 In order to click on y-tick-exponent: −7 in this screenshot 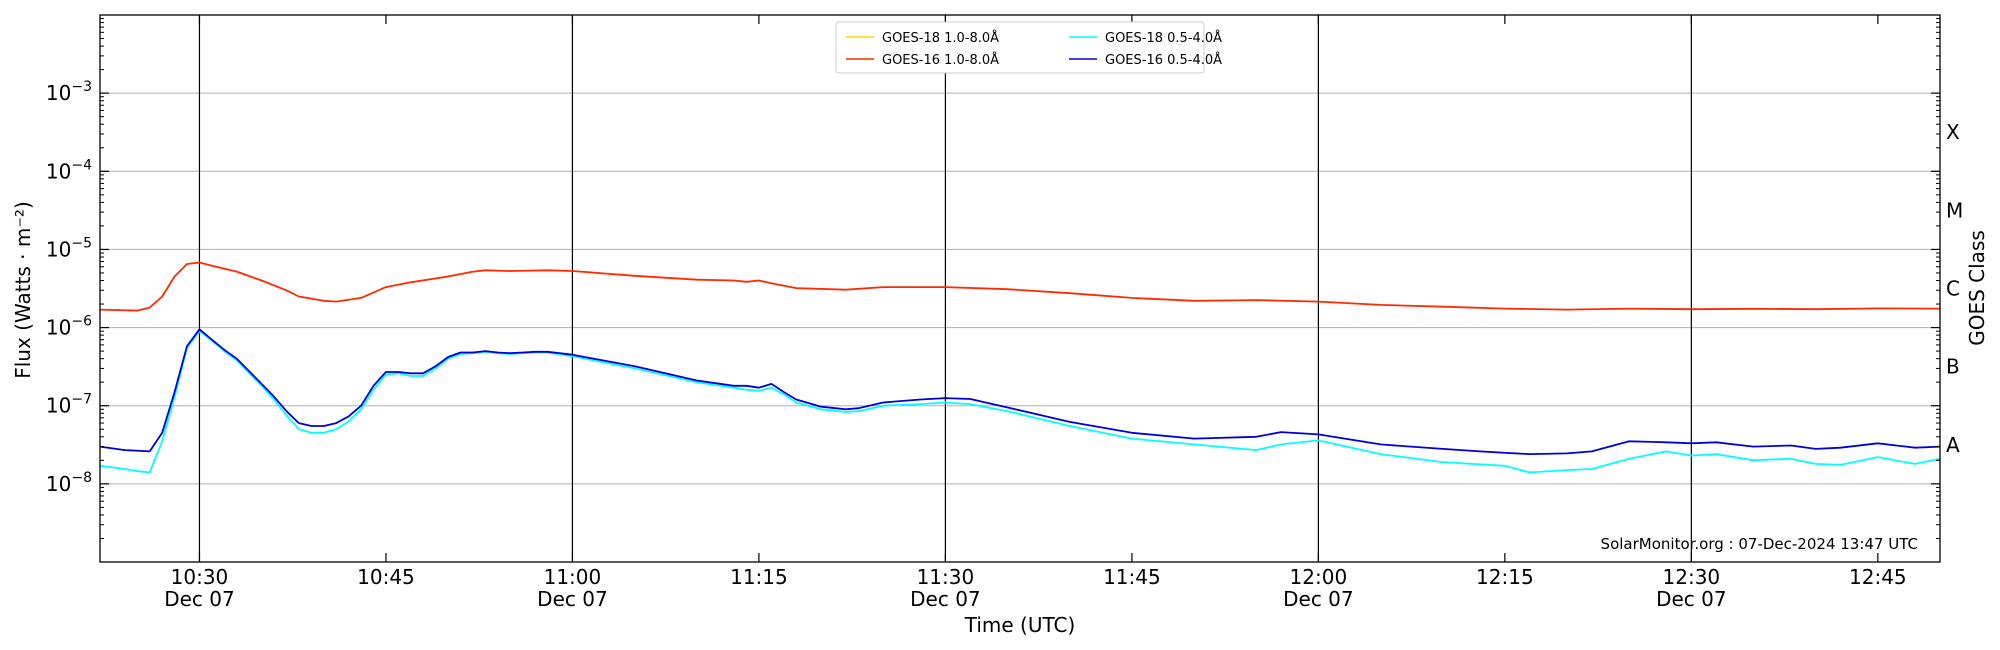, I will do `click(81, 400)`.